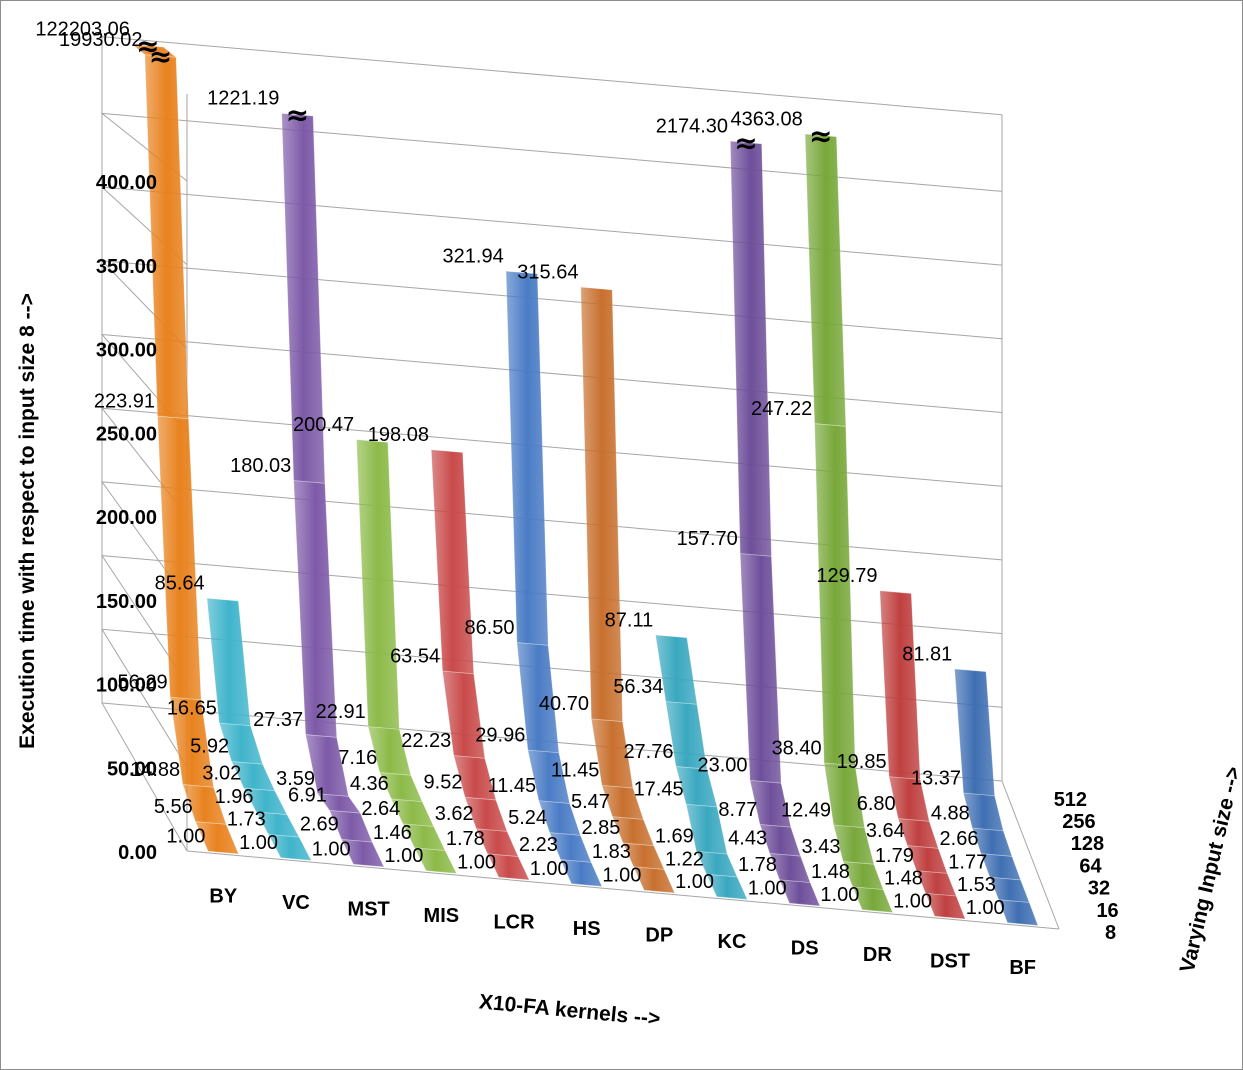 This screenshot has height=1070, width=1243. Describe the element at coordinates (126, 602) in the screenshot. I see `y-tick-label: 150.00` at that location.